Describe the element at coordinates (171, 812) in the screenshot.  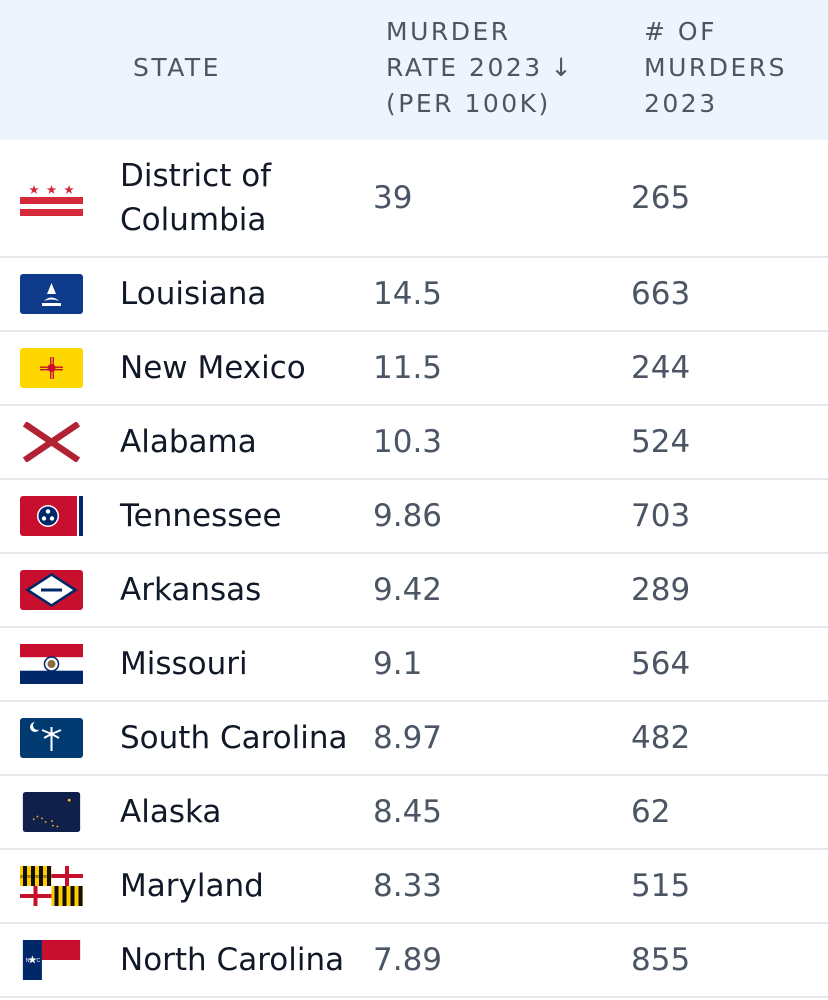
I see `state-name: Alaska` at that location.